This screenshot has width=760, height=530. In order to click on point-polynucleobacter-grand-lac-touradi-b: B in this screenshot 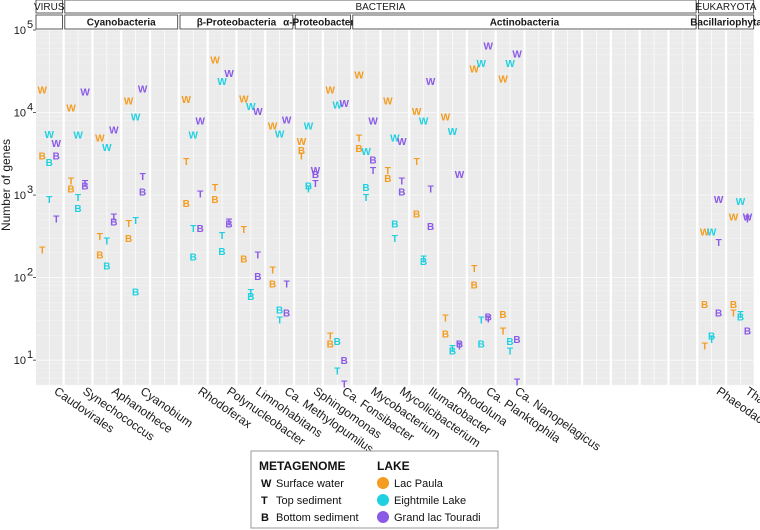, I will do `click(228, 225)`.